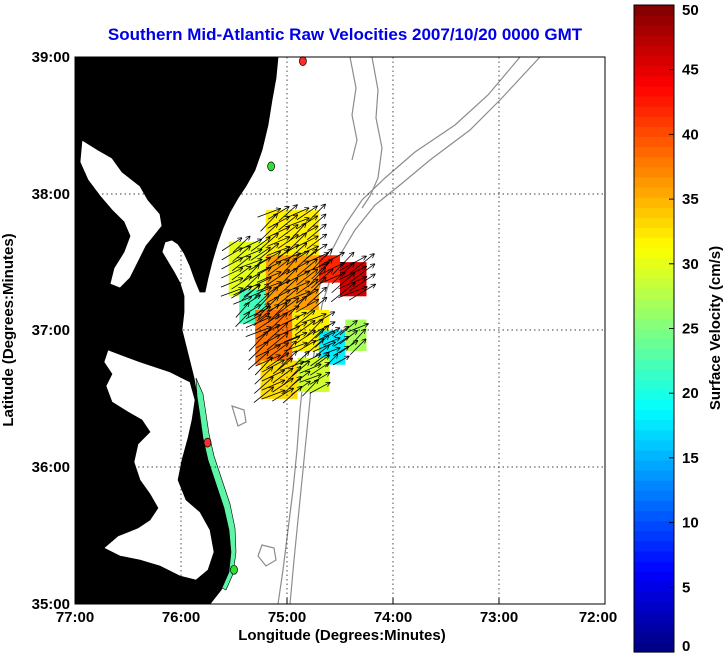 This screenshot has width=724, height=659. I want to click on y-tick-labels: 39:00 38:00 37:00 36:00 35:00, so click(51, 331).